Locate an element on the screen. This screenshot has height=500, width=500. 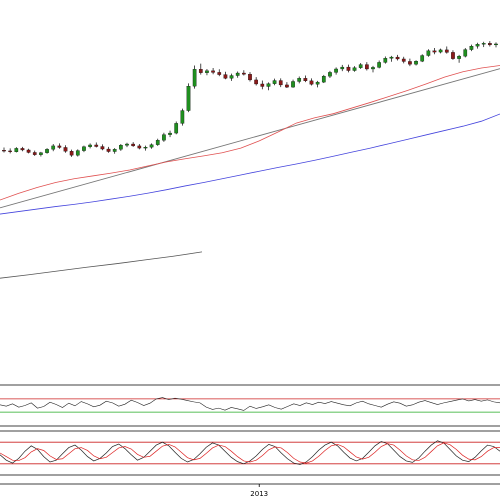
oscillator-levels is located at coordinates (250, 405).